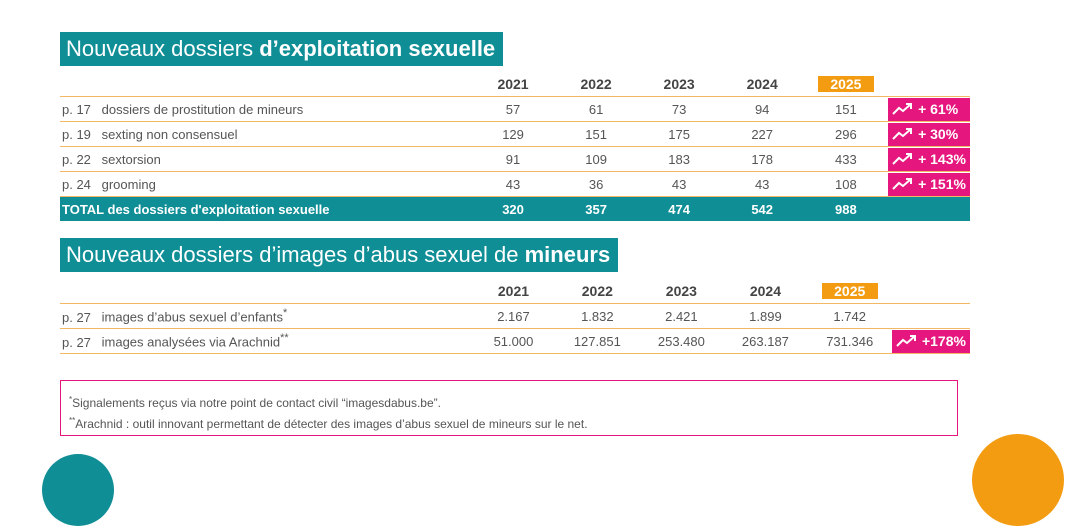 The image size is (1068, 526). I want to click on row-label: grooming, so click(128, 184).